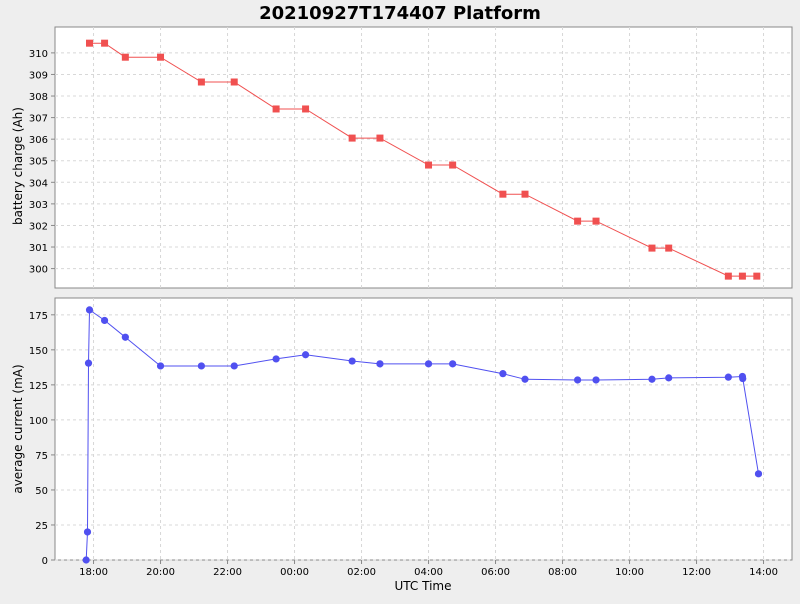  Describe the element at coordinates (495, 572) in the screenshot. I see `x-tick-label-6: 06:00` at that location.